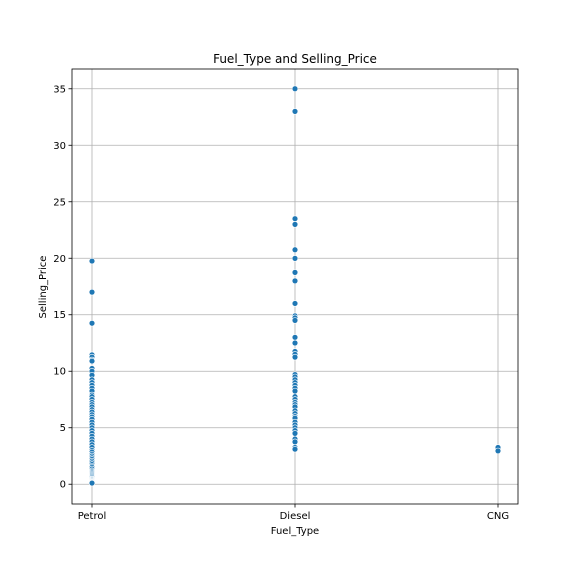  Describe the element at coordinates (59, 202) in the screenshot. I see `y-tick-label: 25` at that location.